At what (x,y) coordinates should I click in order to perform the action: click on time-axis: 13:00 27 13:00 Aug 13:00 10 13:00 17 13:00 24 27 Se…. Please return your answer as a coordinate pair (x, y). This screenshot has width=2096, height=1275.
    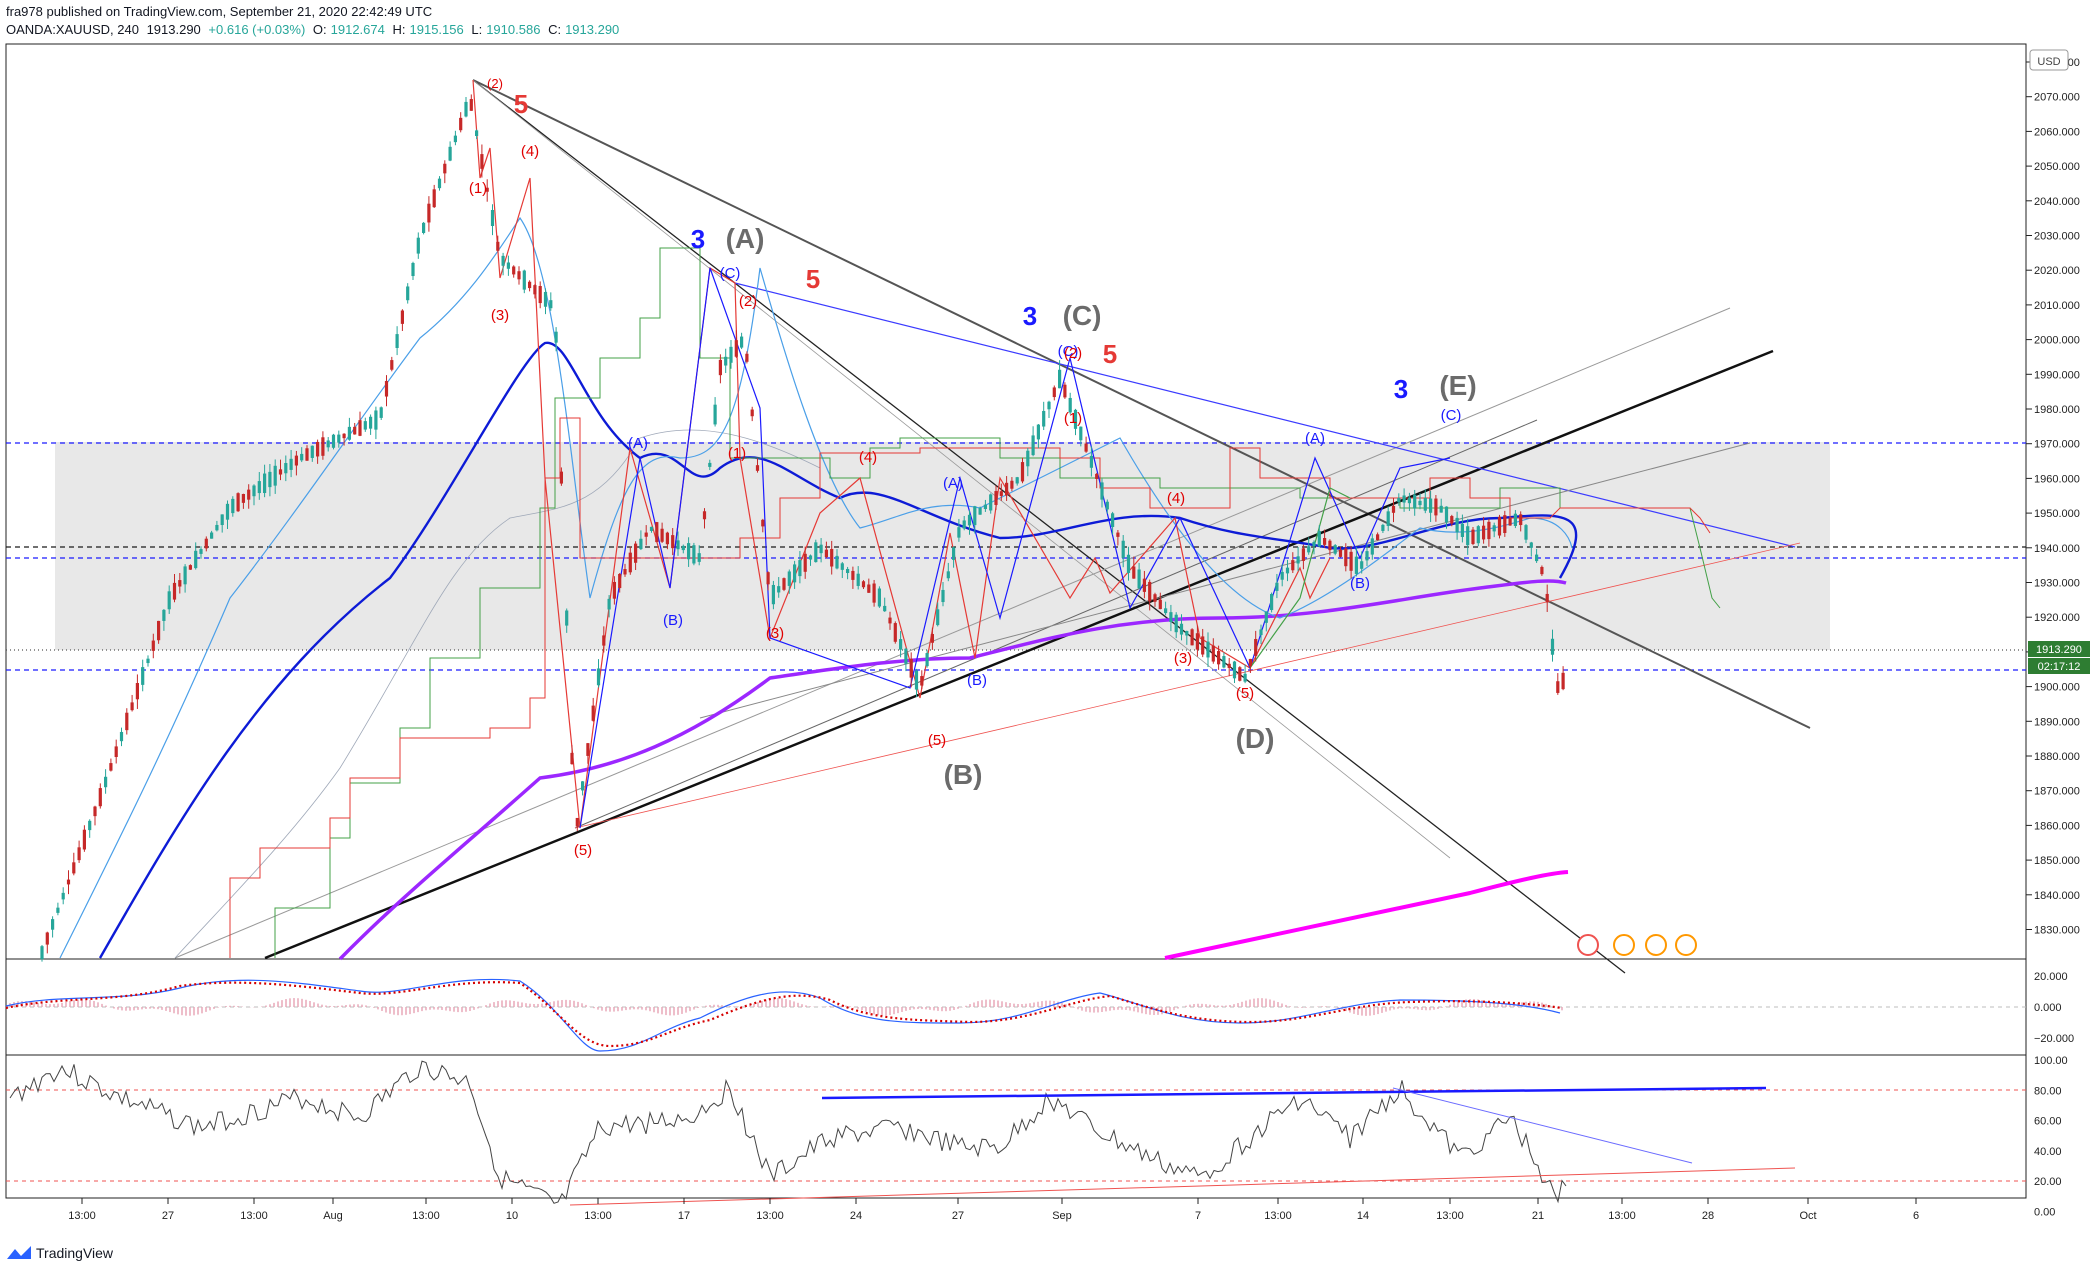
    Looking at the image, I should click on (993, 1210).